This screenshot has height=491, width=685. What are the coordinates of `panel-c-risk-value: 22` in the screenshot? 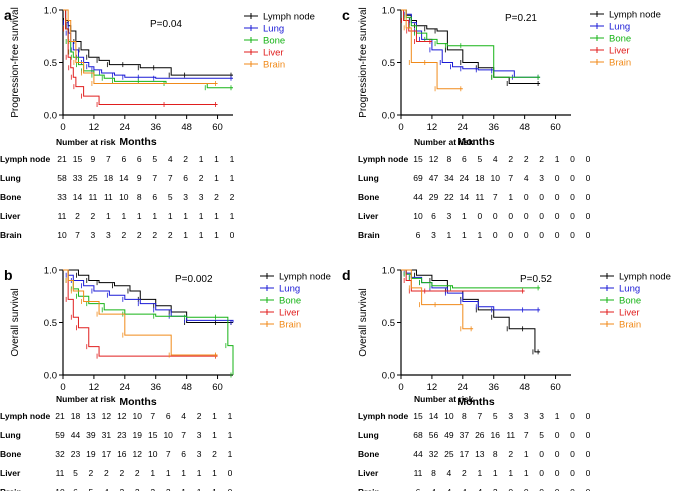 It's located at (449, 197).